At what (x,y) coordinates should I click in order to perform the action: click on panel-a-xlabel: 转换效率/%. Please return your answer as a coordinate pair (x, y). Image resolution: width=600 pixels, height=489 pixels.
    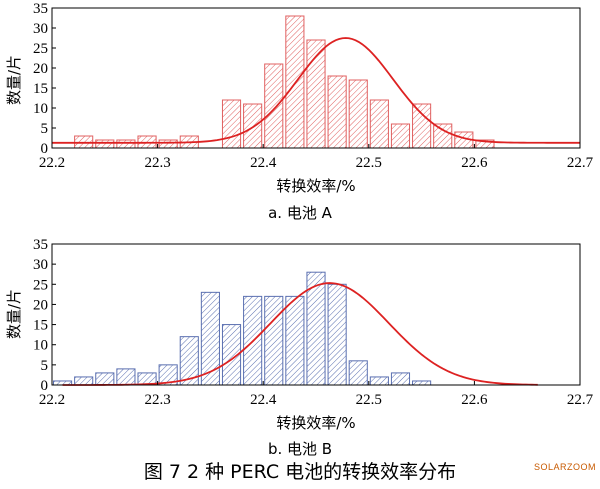
    Looking at the image, I should click on (315, 186).